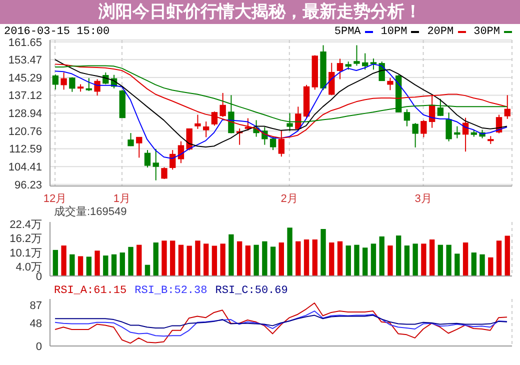 This screenshot has height=365, width=520. I want to click on y-tick-label: 104.41, so click(25, 167).